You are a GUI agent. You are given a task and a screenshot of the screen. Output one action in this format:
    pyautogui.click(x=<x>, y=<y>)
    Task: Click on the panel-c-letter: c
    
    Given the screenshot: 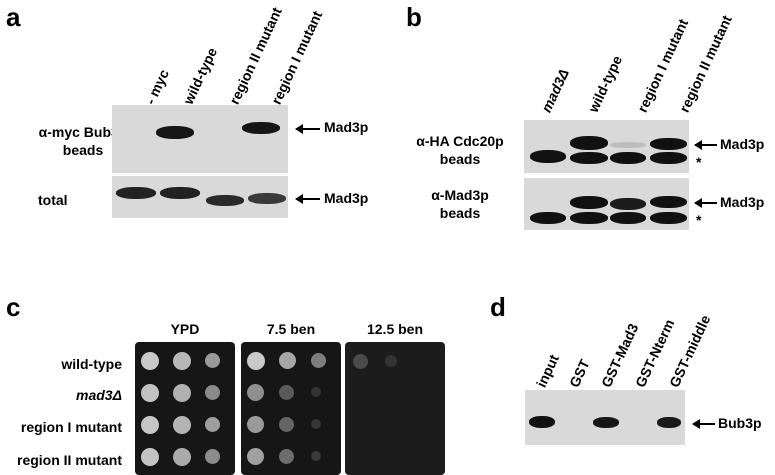 What is the action you would take?
    pyautogui.click(x=13, y=307)
    